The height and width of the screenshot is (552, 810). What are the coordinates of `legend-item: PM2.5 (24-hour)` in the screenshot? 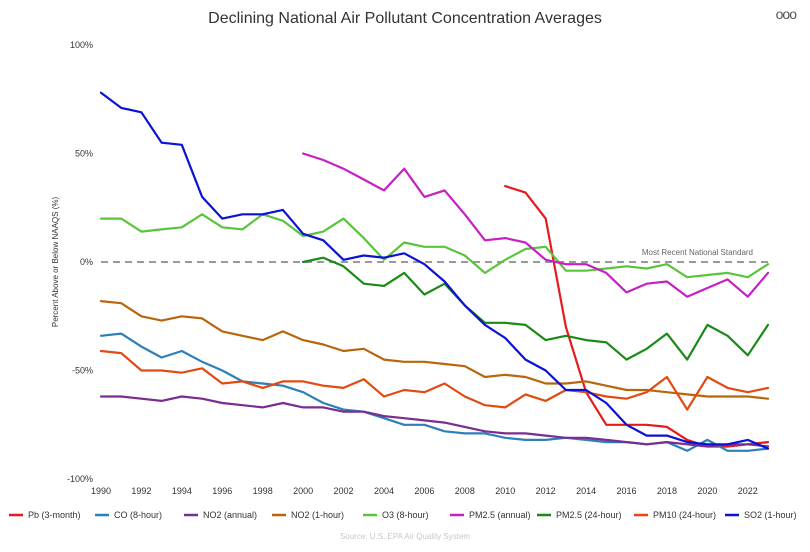 It's located at (589, 515).